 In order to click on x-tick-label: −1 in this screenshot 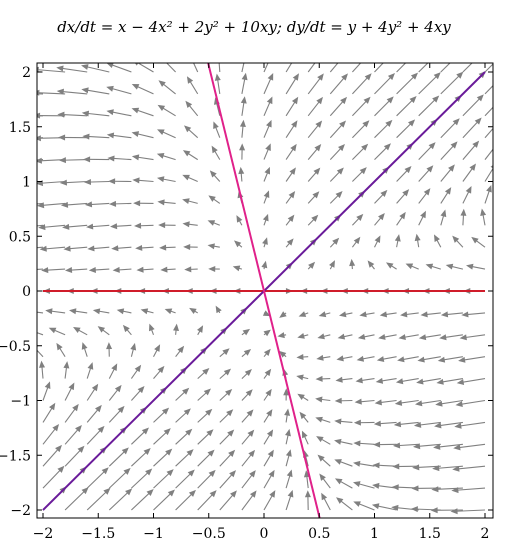, I will do `click(153, 534)`.